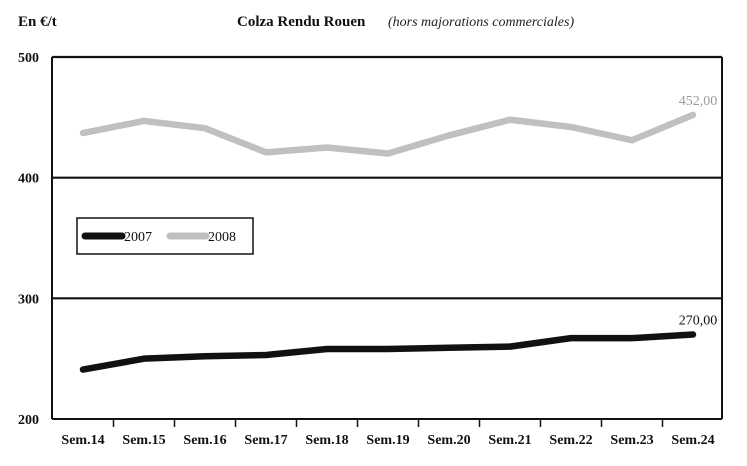 Image resolution: width=747 pixels, height=466 pixels. Describe the element at coordinates (82, 440) in the screenshot. I see `x-tick-label: Sem.14` at that location.